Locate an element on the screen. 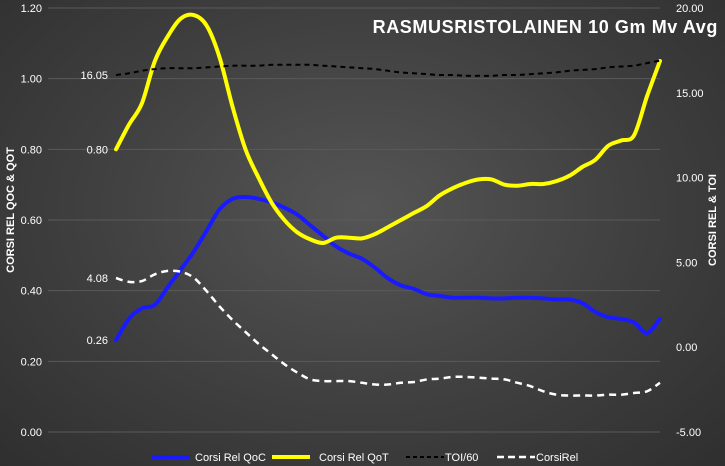 Image resolution: width=725 pixels, height=466 pixels. right-tick-label: 15.00 is located at coordinates (690, 94).